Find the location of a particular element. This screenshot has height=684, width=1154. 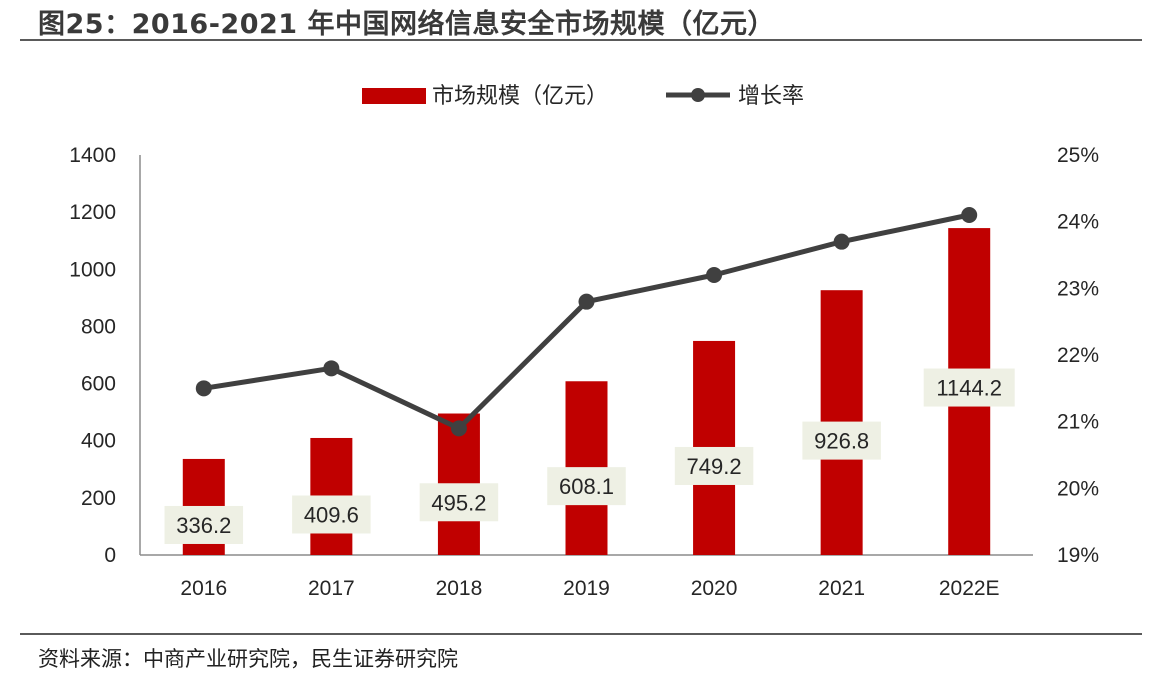

left-axis-tick-label: 0 is located at coordinates (110, 555).